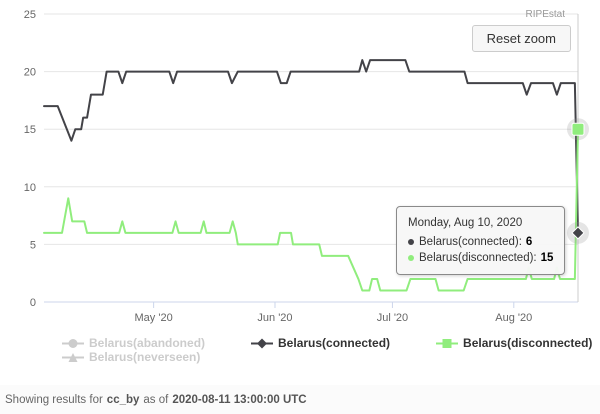  What do you see at coordinates (54, 399) in the screenshot?
I see `status-prefix: Showing results for` at bounding box center [54, 399].